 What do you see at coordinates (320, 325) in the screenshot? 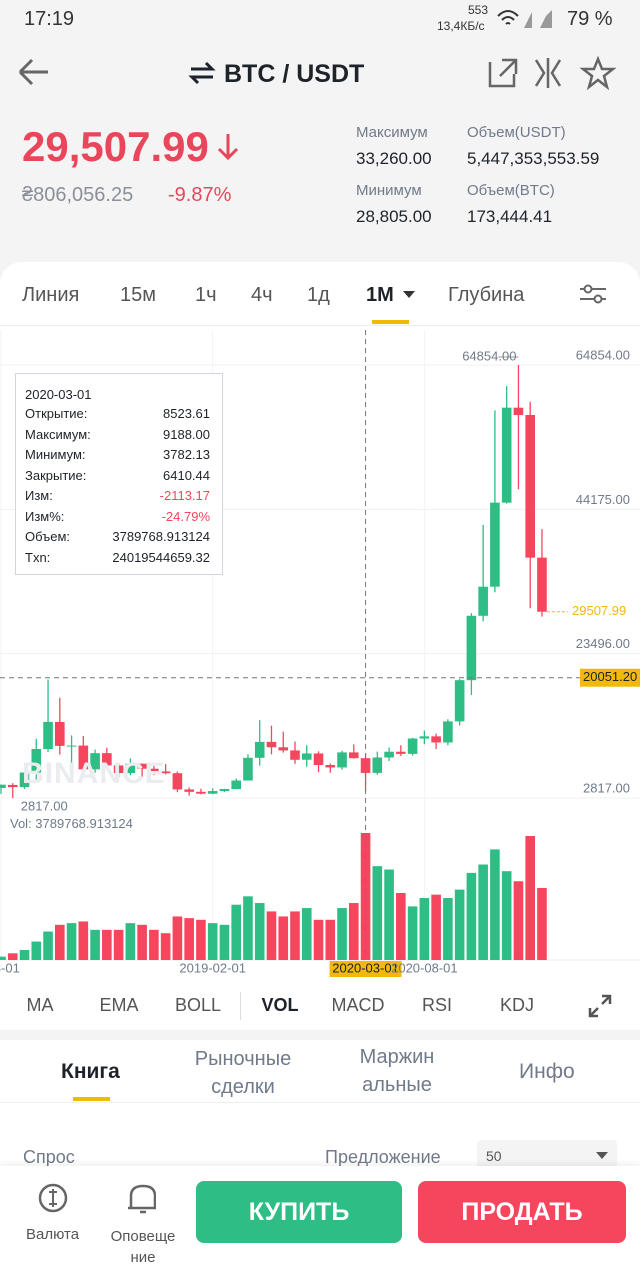
I see `divider` at bounding box center [320, 325].